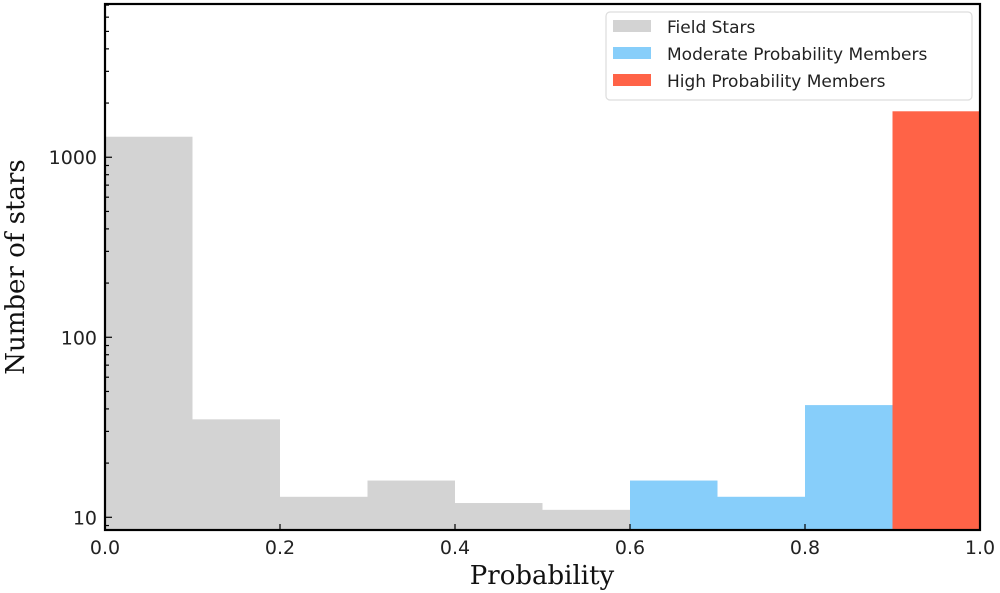  What do you see at coordinates (711, 28) in the screenshot?
I see `legend-label: Field Stars` at bounding box center [711, 28].